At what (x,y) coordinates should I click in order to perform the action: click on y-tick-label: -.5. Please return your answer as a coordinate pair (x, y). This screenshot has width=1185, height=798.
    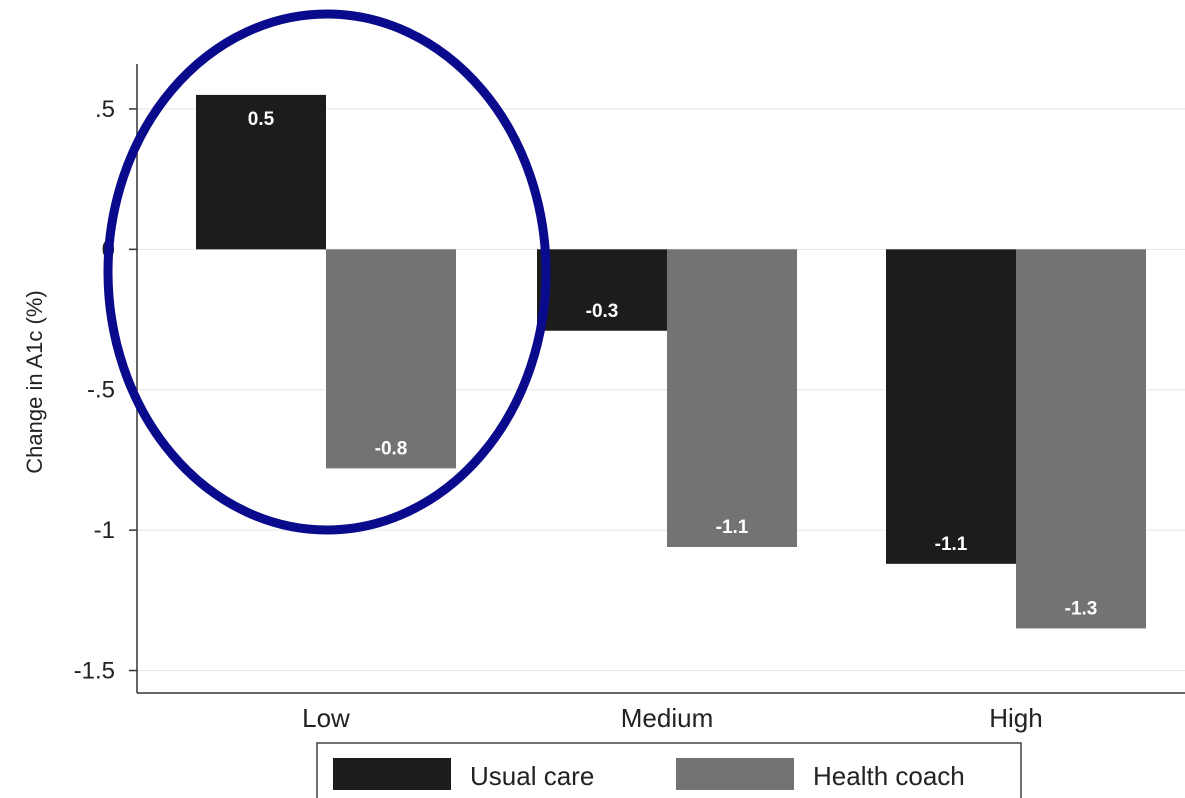
    Looking at the image, I should click on (101, 390).